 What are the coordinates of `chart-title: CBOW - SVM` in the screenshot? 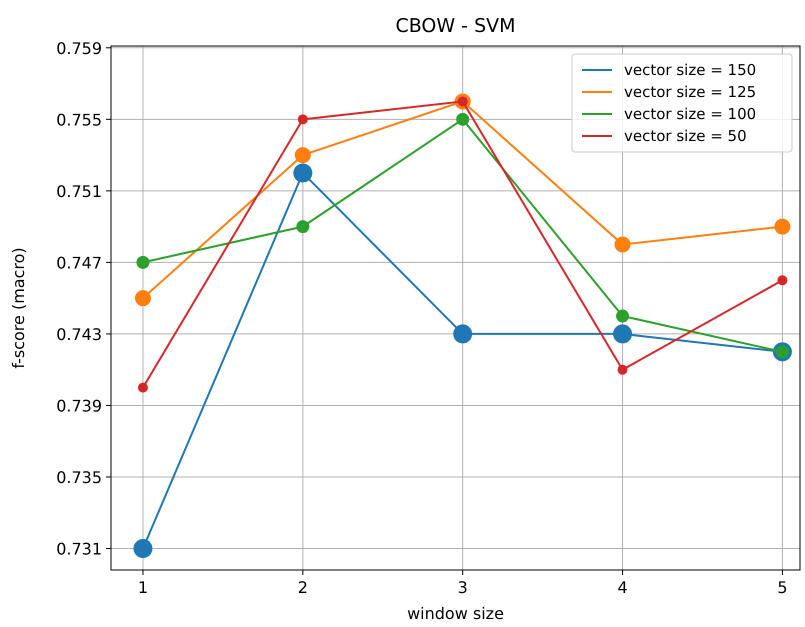 It's located at (455, 26).